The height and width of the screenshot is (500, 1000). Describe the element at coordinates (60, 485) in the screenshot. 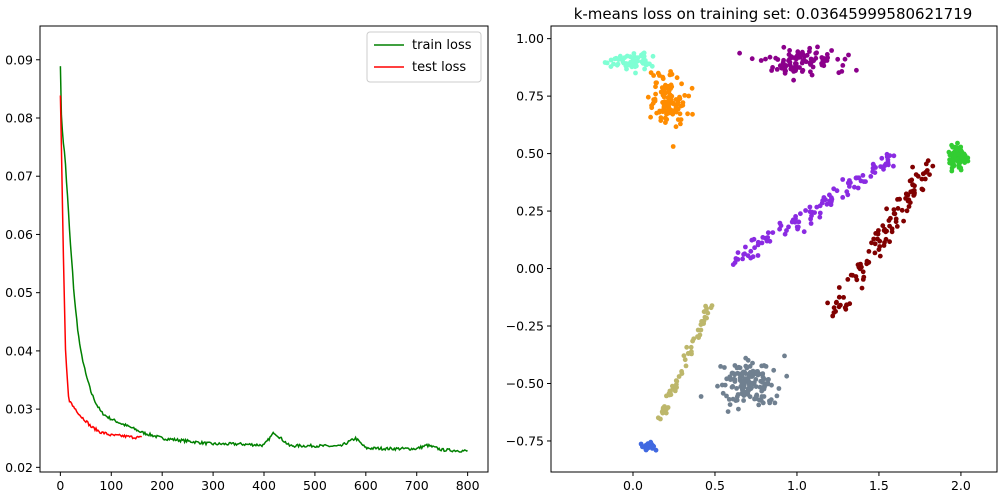

I see `x-tick-label: 0` at that location.